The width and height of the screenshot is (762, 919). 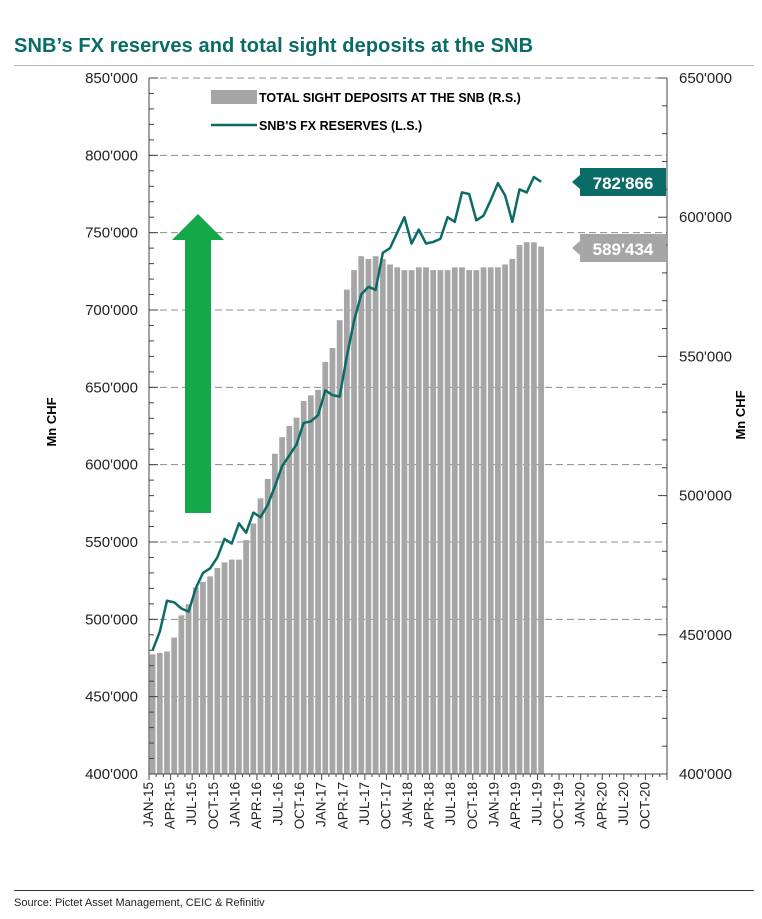 What do you see at coordinates (384, 890) in the screenshot?
I see `footer-divider` at bounding box center [384, 890].